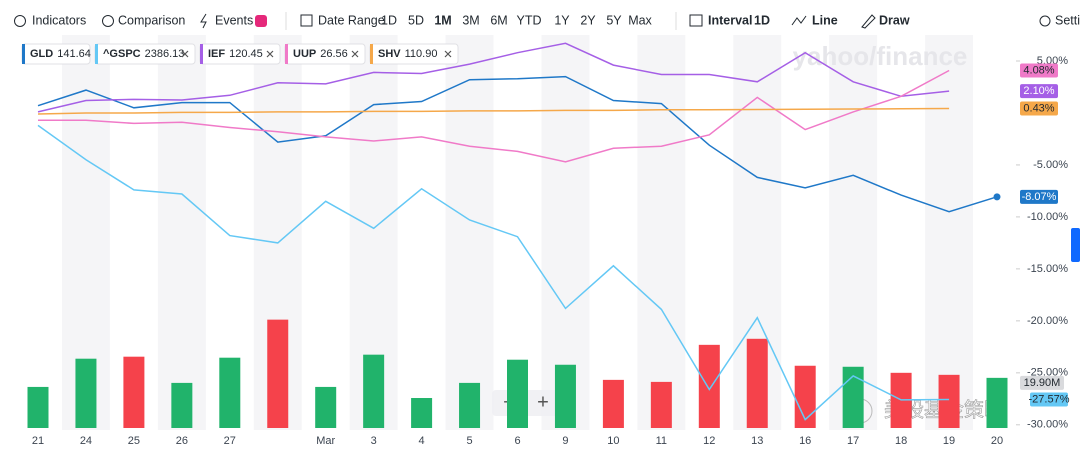 This screenshot has height=459, width=1080. I want to click on range-button: 1D, so click(389, 20).